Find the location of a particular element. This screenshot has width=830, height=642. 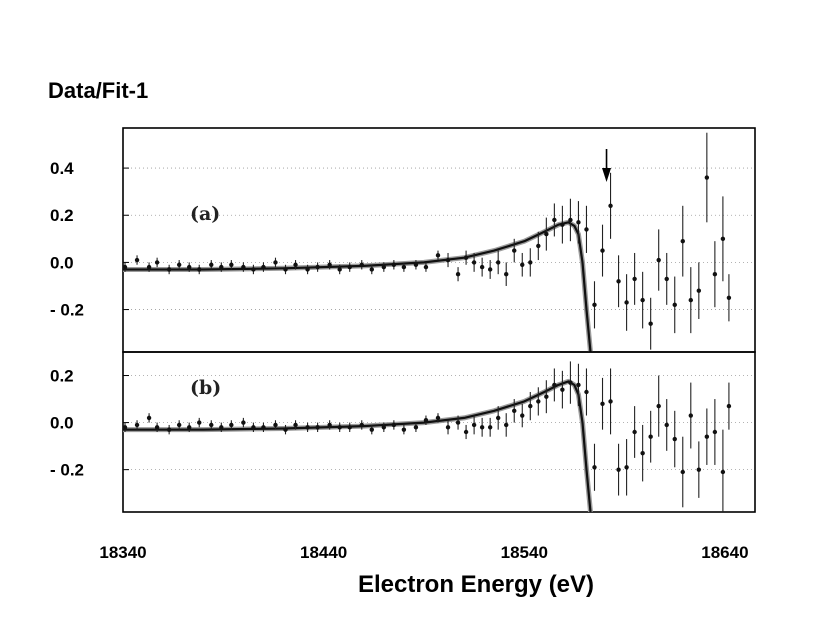

panel-b-fit-line is located at coordinates (357, 446).